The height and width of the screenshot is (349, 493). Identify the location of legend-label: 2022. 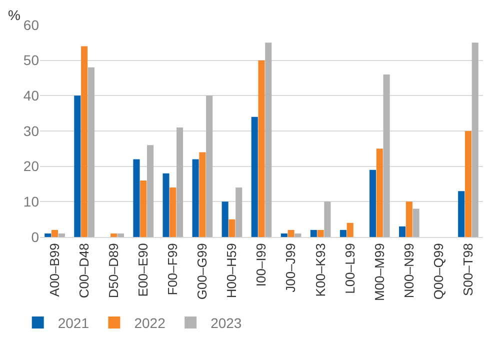
(150, 323).